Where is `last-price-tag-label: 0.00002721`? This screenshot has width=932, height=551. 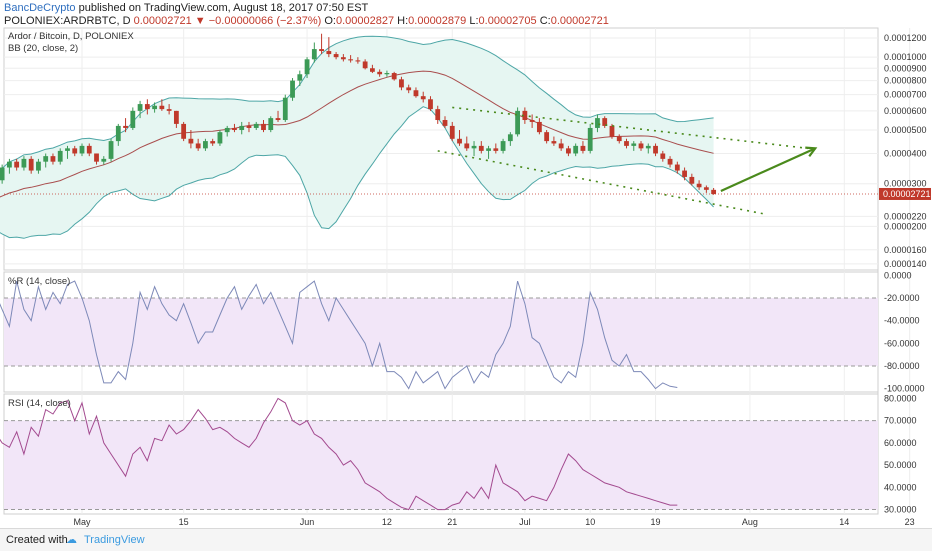
last-price-tag-label: 0.00002721 is located at coordinates (907, 194).